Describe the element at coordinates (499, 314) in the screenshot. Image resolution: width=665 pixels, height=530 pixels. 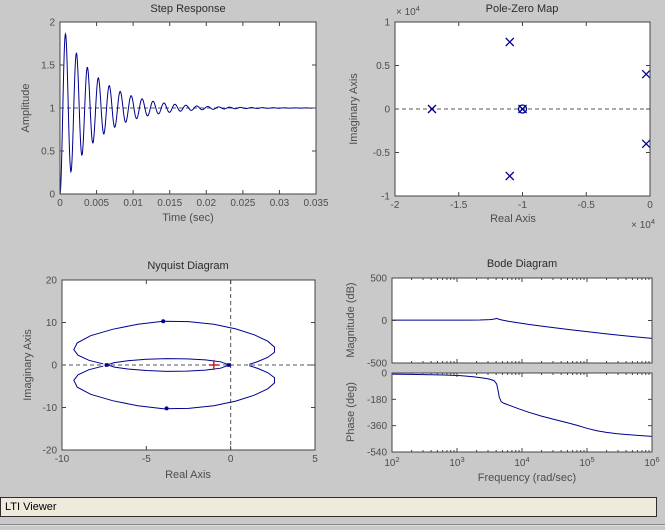
I see `bodemag-chart: 500 0 -500 Bode Diagram Magnitude (dB)` at that location.